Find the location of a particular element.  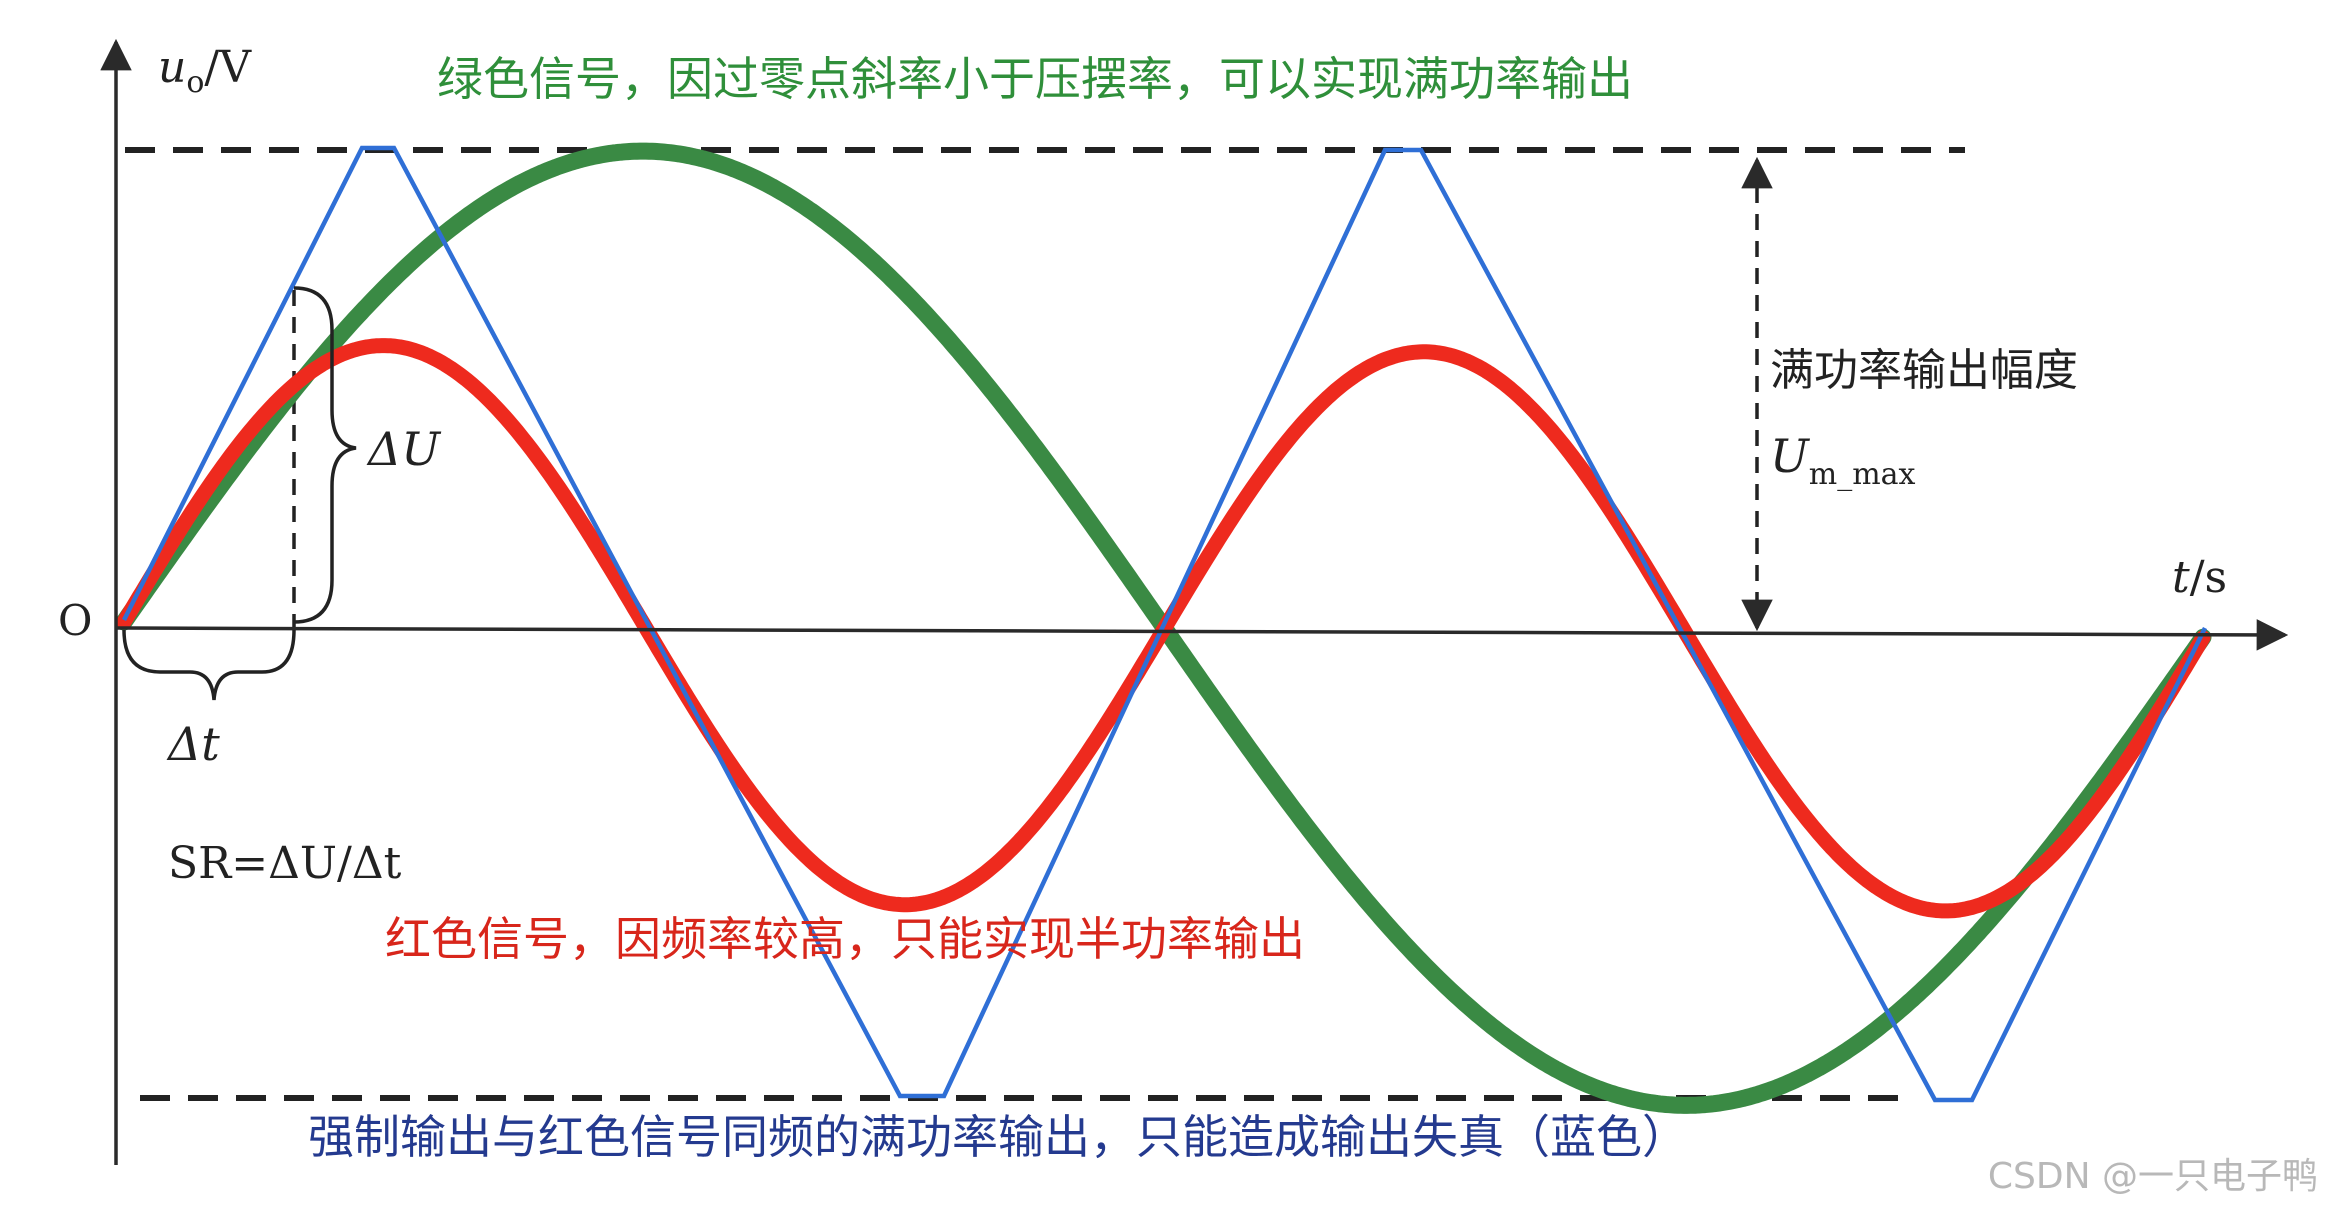

amplitude-symbol: Um_max is located at coordinates (1843, 460).